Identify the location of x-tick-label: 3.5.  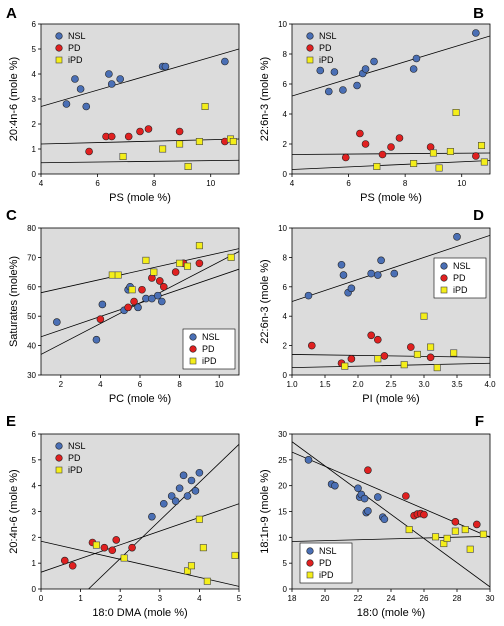
(457, 384).